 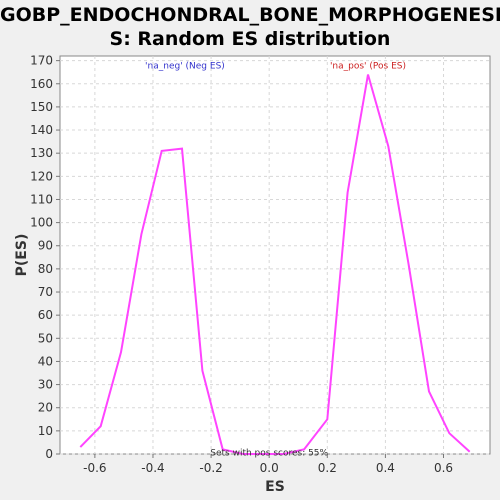 I want to click on y-tick-label: 140, so click(x=41, y=130).